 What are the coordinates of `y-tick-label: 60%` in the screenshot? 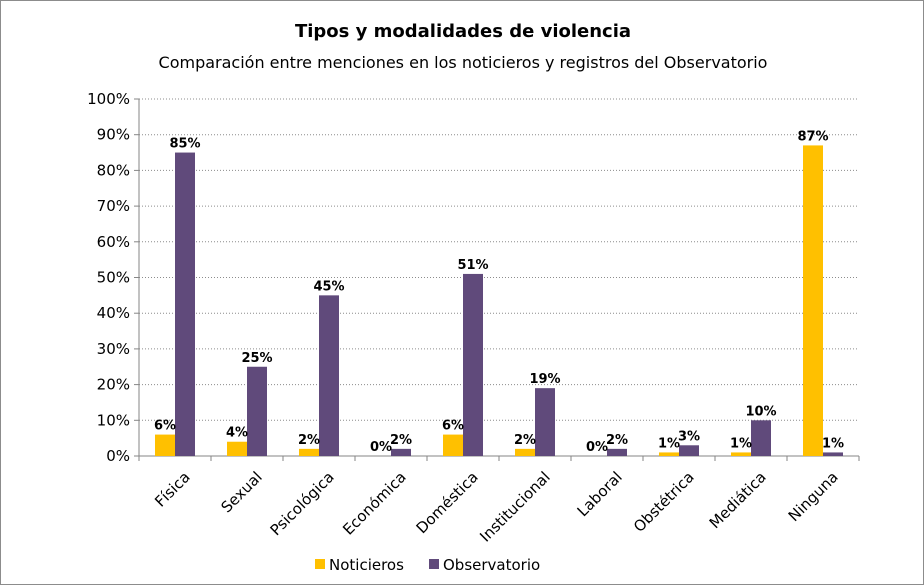 It's located at (113, 242).